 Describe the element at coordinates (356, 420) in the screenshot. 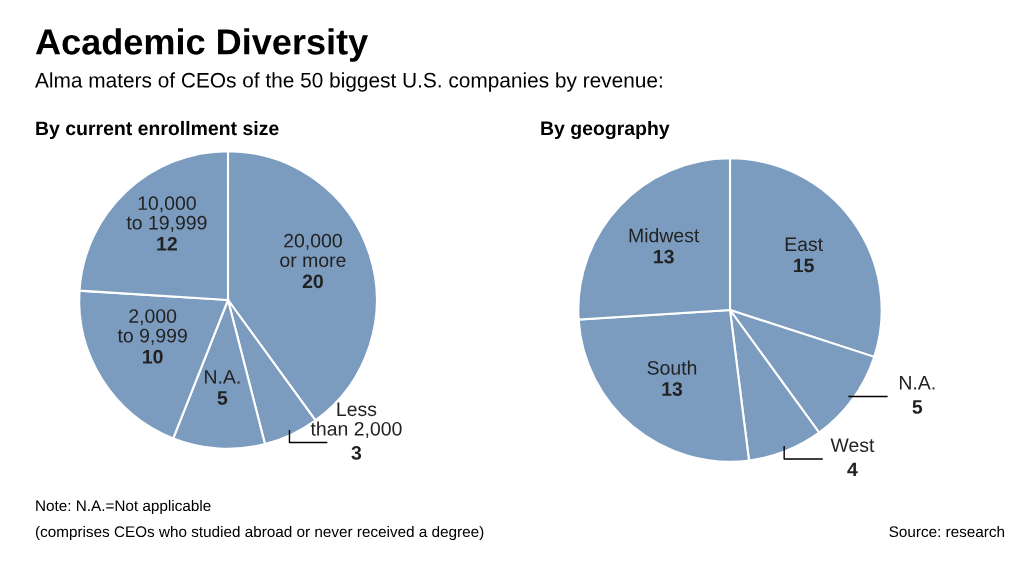

I see `slice-label: Less than 2,000` at that location.